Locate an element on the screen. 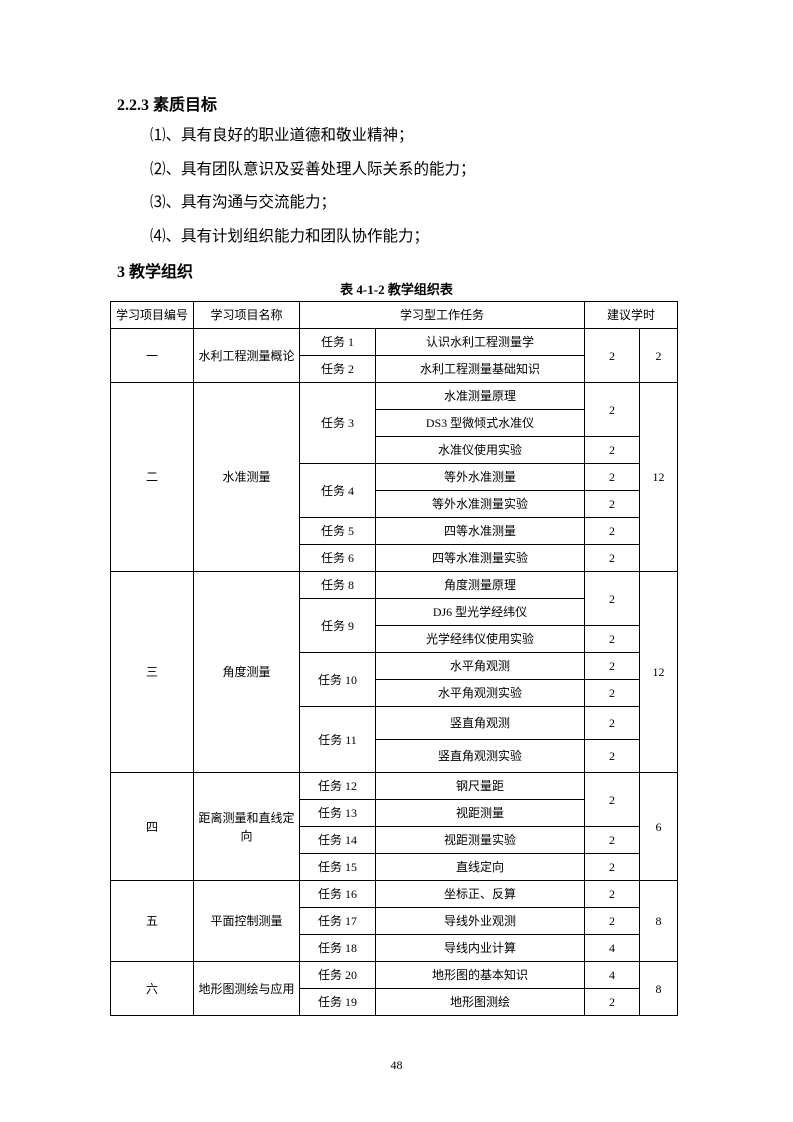 This screenshot has width=793, height=1122. table-cell: 任务 3 is located at coordinates (337, 423).